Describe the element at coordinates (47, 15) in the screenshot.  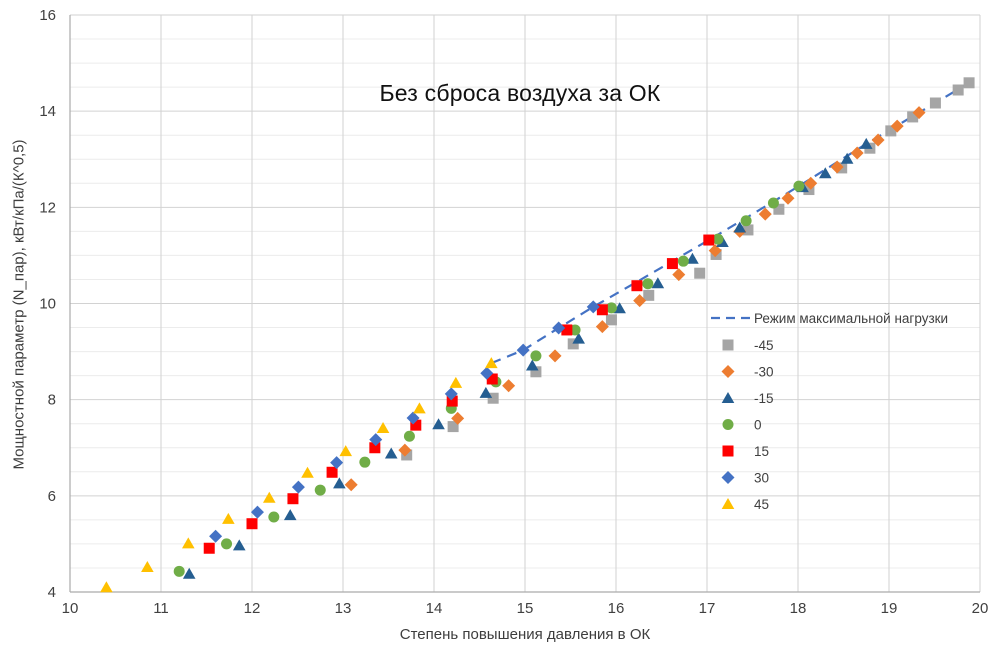
I see `y-tick-label: 16` at that location.